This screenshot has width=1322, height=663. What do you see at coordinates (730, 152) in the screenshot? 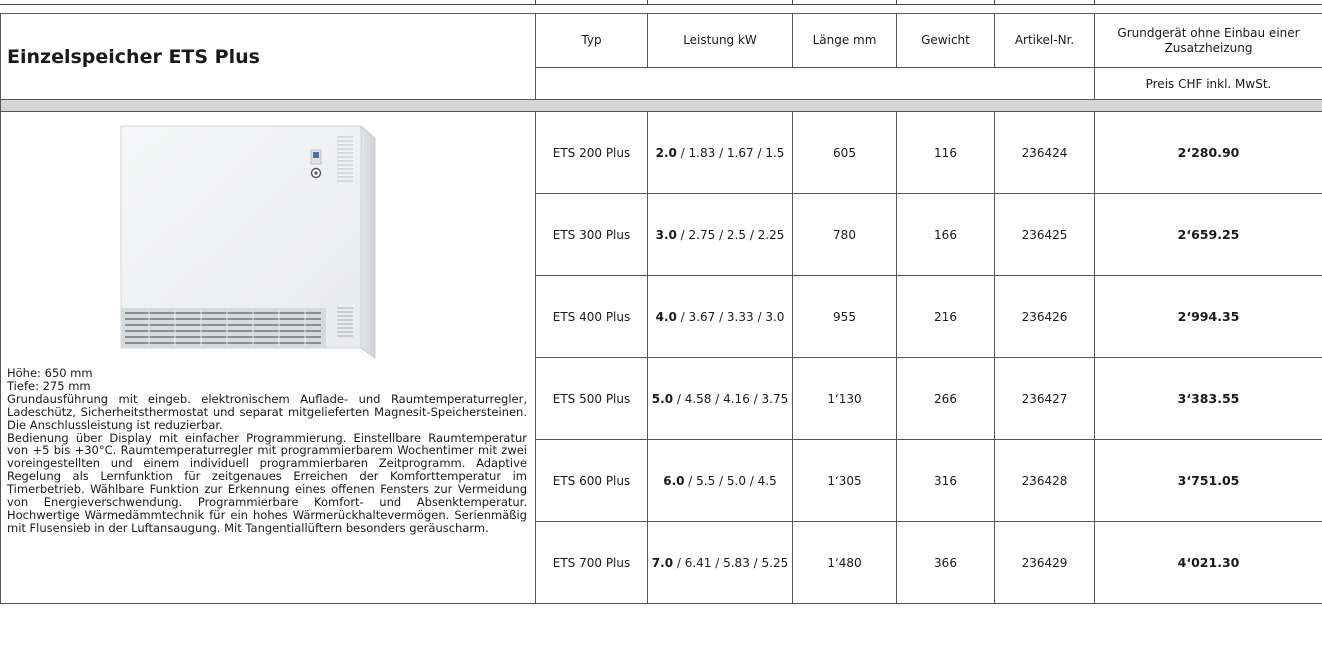
I see `power-steps: / 1.83 / 1.67 / 1.5` at bounding box center [730, 152].